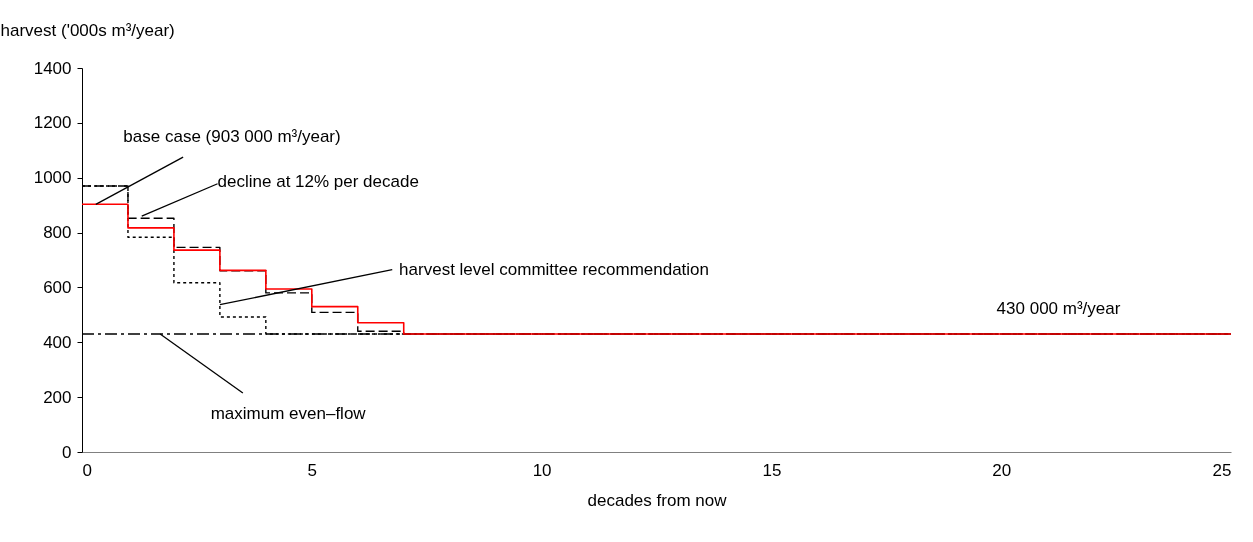 This screenshot has height=542, width=1253. What do you see at coordinates (52, 68) in the screenshot?
I see `y-tick-label: 1400` at bounding box center [52, 68].